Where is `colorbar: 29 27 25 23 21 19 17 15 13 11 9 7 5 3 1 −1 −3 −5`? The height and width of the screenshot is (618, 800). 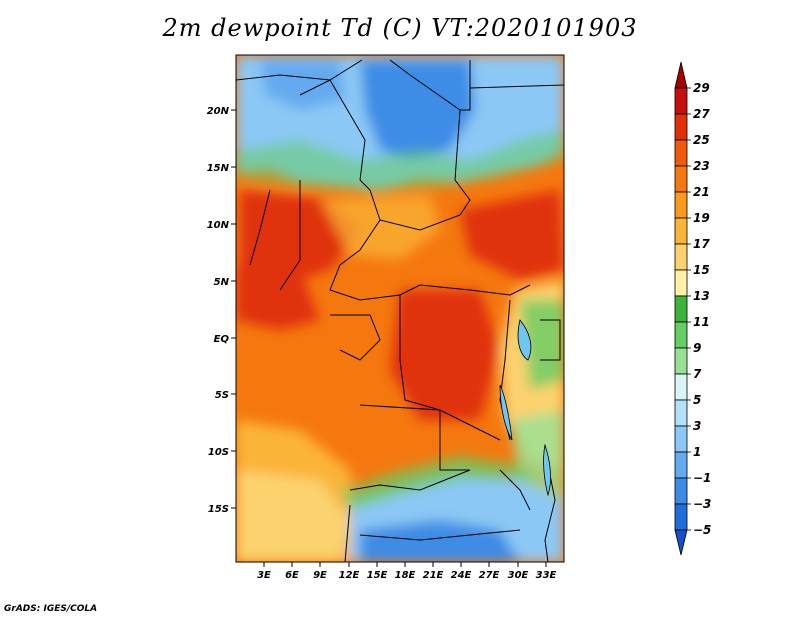
colorbar: 29 27 25 23 21 19 17 15 13 11 9 7 5 3 1 −1 −3 −5 is located at coordinates (692, 308).